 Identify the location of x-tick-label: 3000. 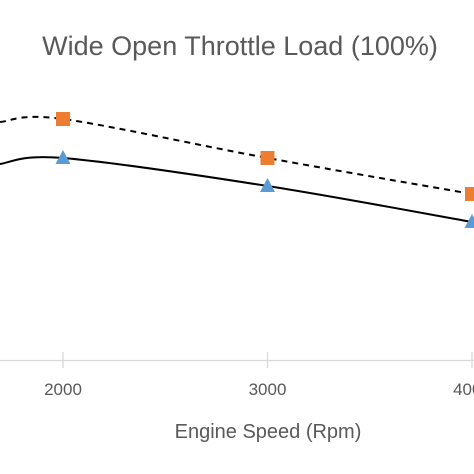
(268, 389).